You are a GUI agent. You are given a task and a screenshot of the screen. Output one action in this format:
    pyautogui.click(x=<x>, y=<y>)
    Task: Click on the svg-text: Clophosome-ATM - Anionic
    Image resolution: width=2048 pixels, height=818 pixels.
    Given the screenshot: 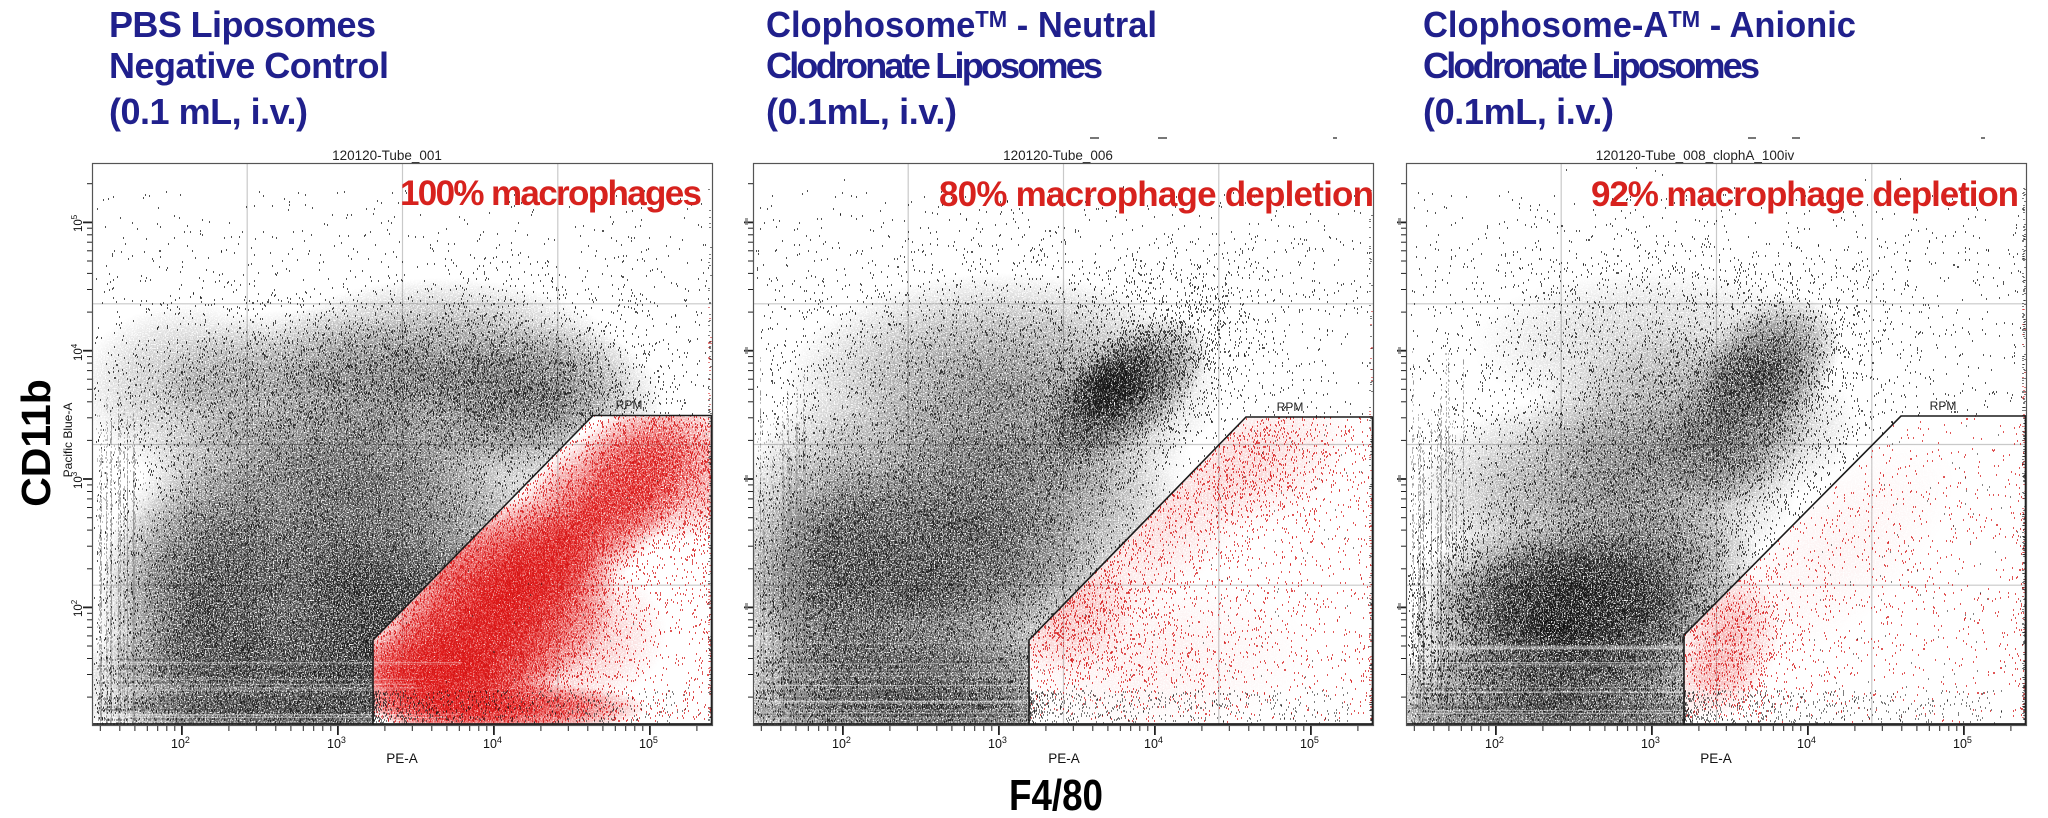 What is the action you would take?
    pyautogui.click(x=1639, y=24)
    